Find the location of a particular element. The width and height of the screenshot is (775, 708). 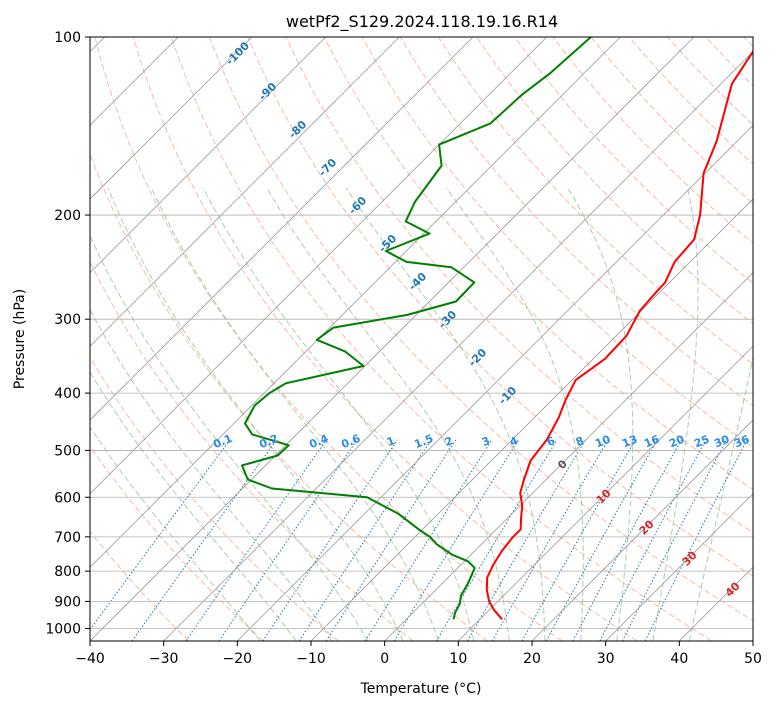

mixing-ratio-label: 10 is located at coordinates (602, 442).